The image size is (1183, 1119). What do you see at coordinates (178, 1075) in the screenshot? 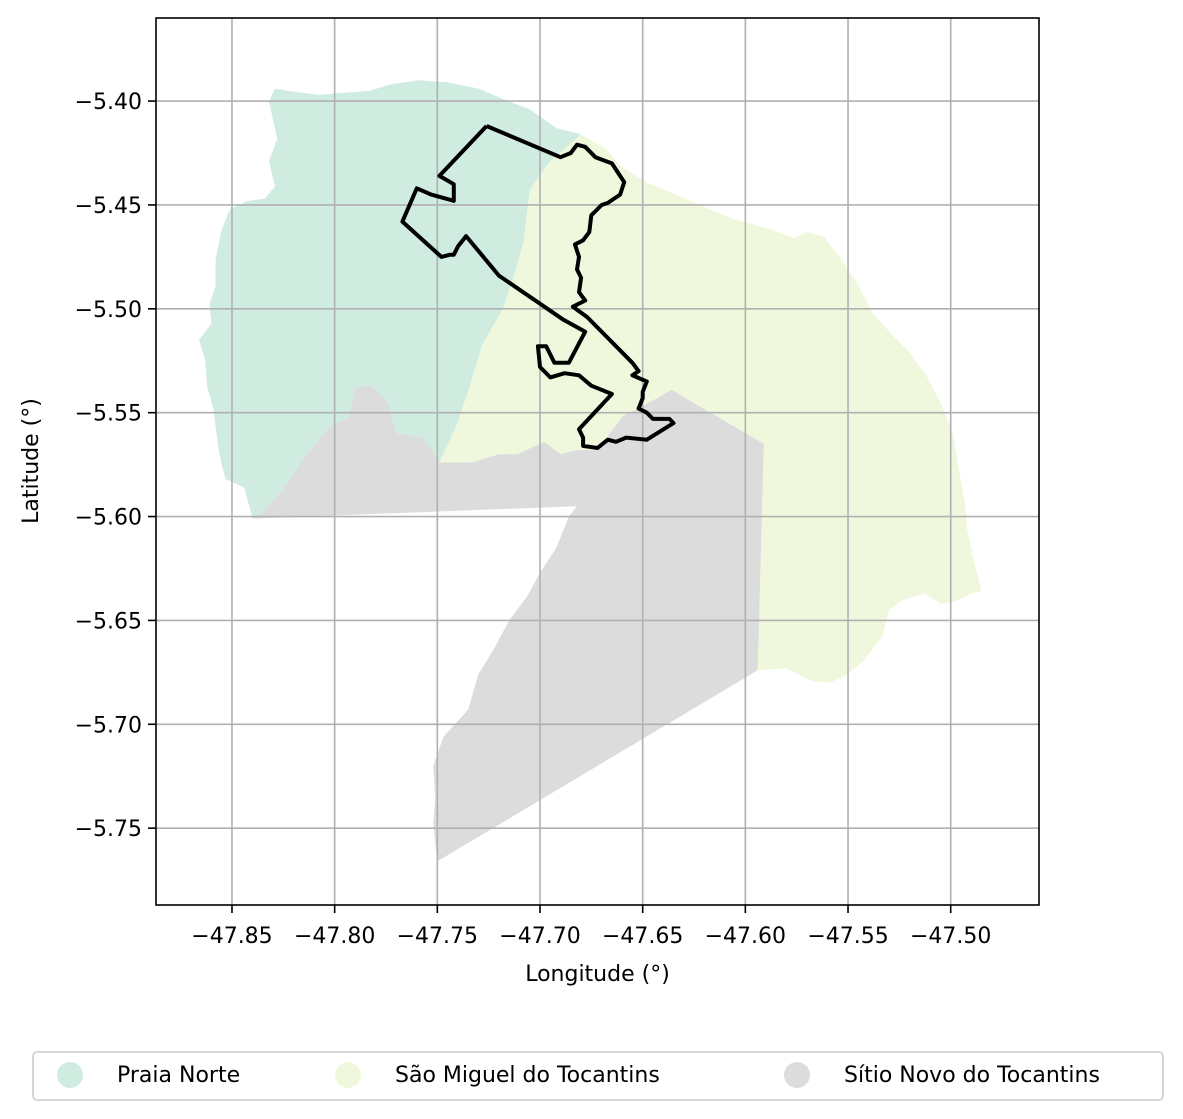
I see `legend-label-praia-norte: Praia Norte` at bounding box center [178, 1075].